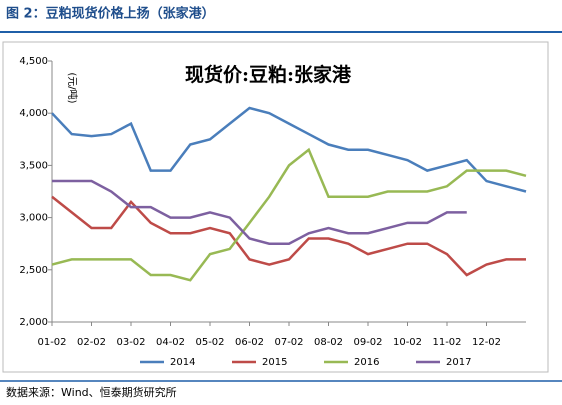 This screenshot has height=405, width=562. Describe the element at coordinates (33, 113) in the screenshot. I see `y-tick-label: 4,000` at that location.